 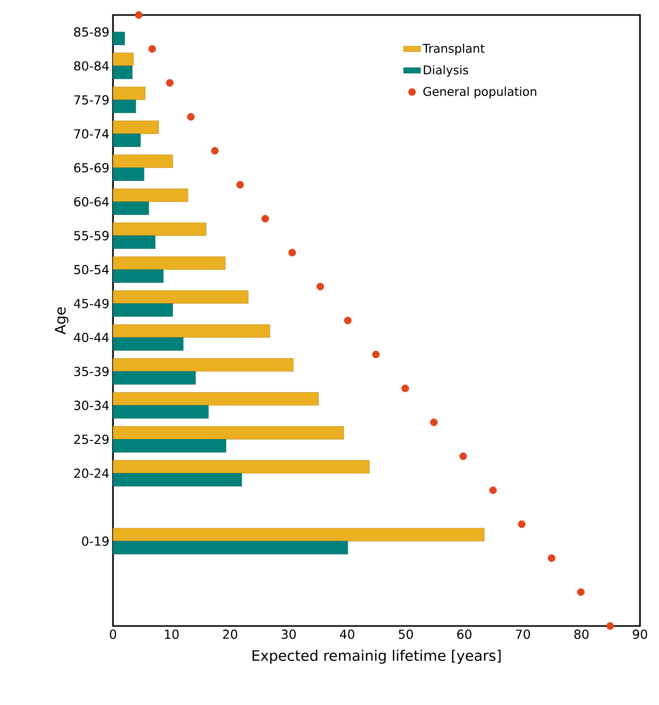 What do you see at coordinates (172, 634) in the screenshot?
I see `x-tick-label: 10` at bounding box center [172, 634].